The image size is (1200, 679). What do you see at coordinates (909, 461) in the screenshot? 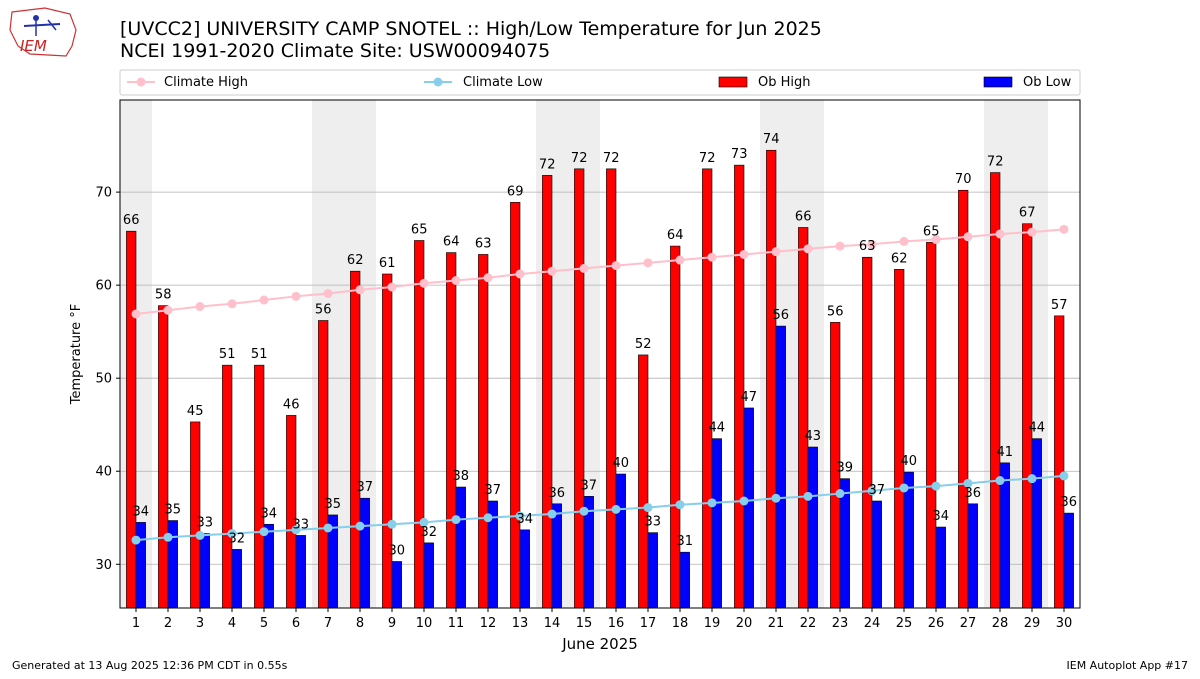
I see `label-ob-low-25: 40` at bounding box center [909, 461].